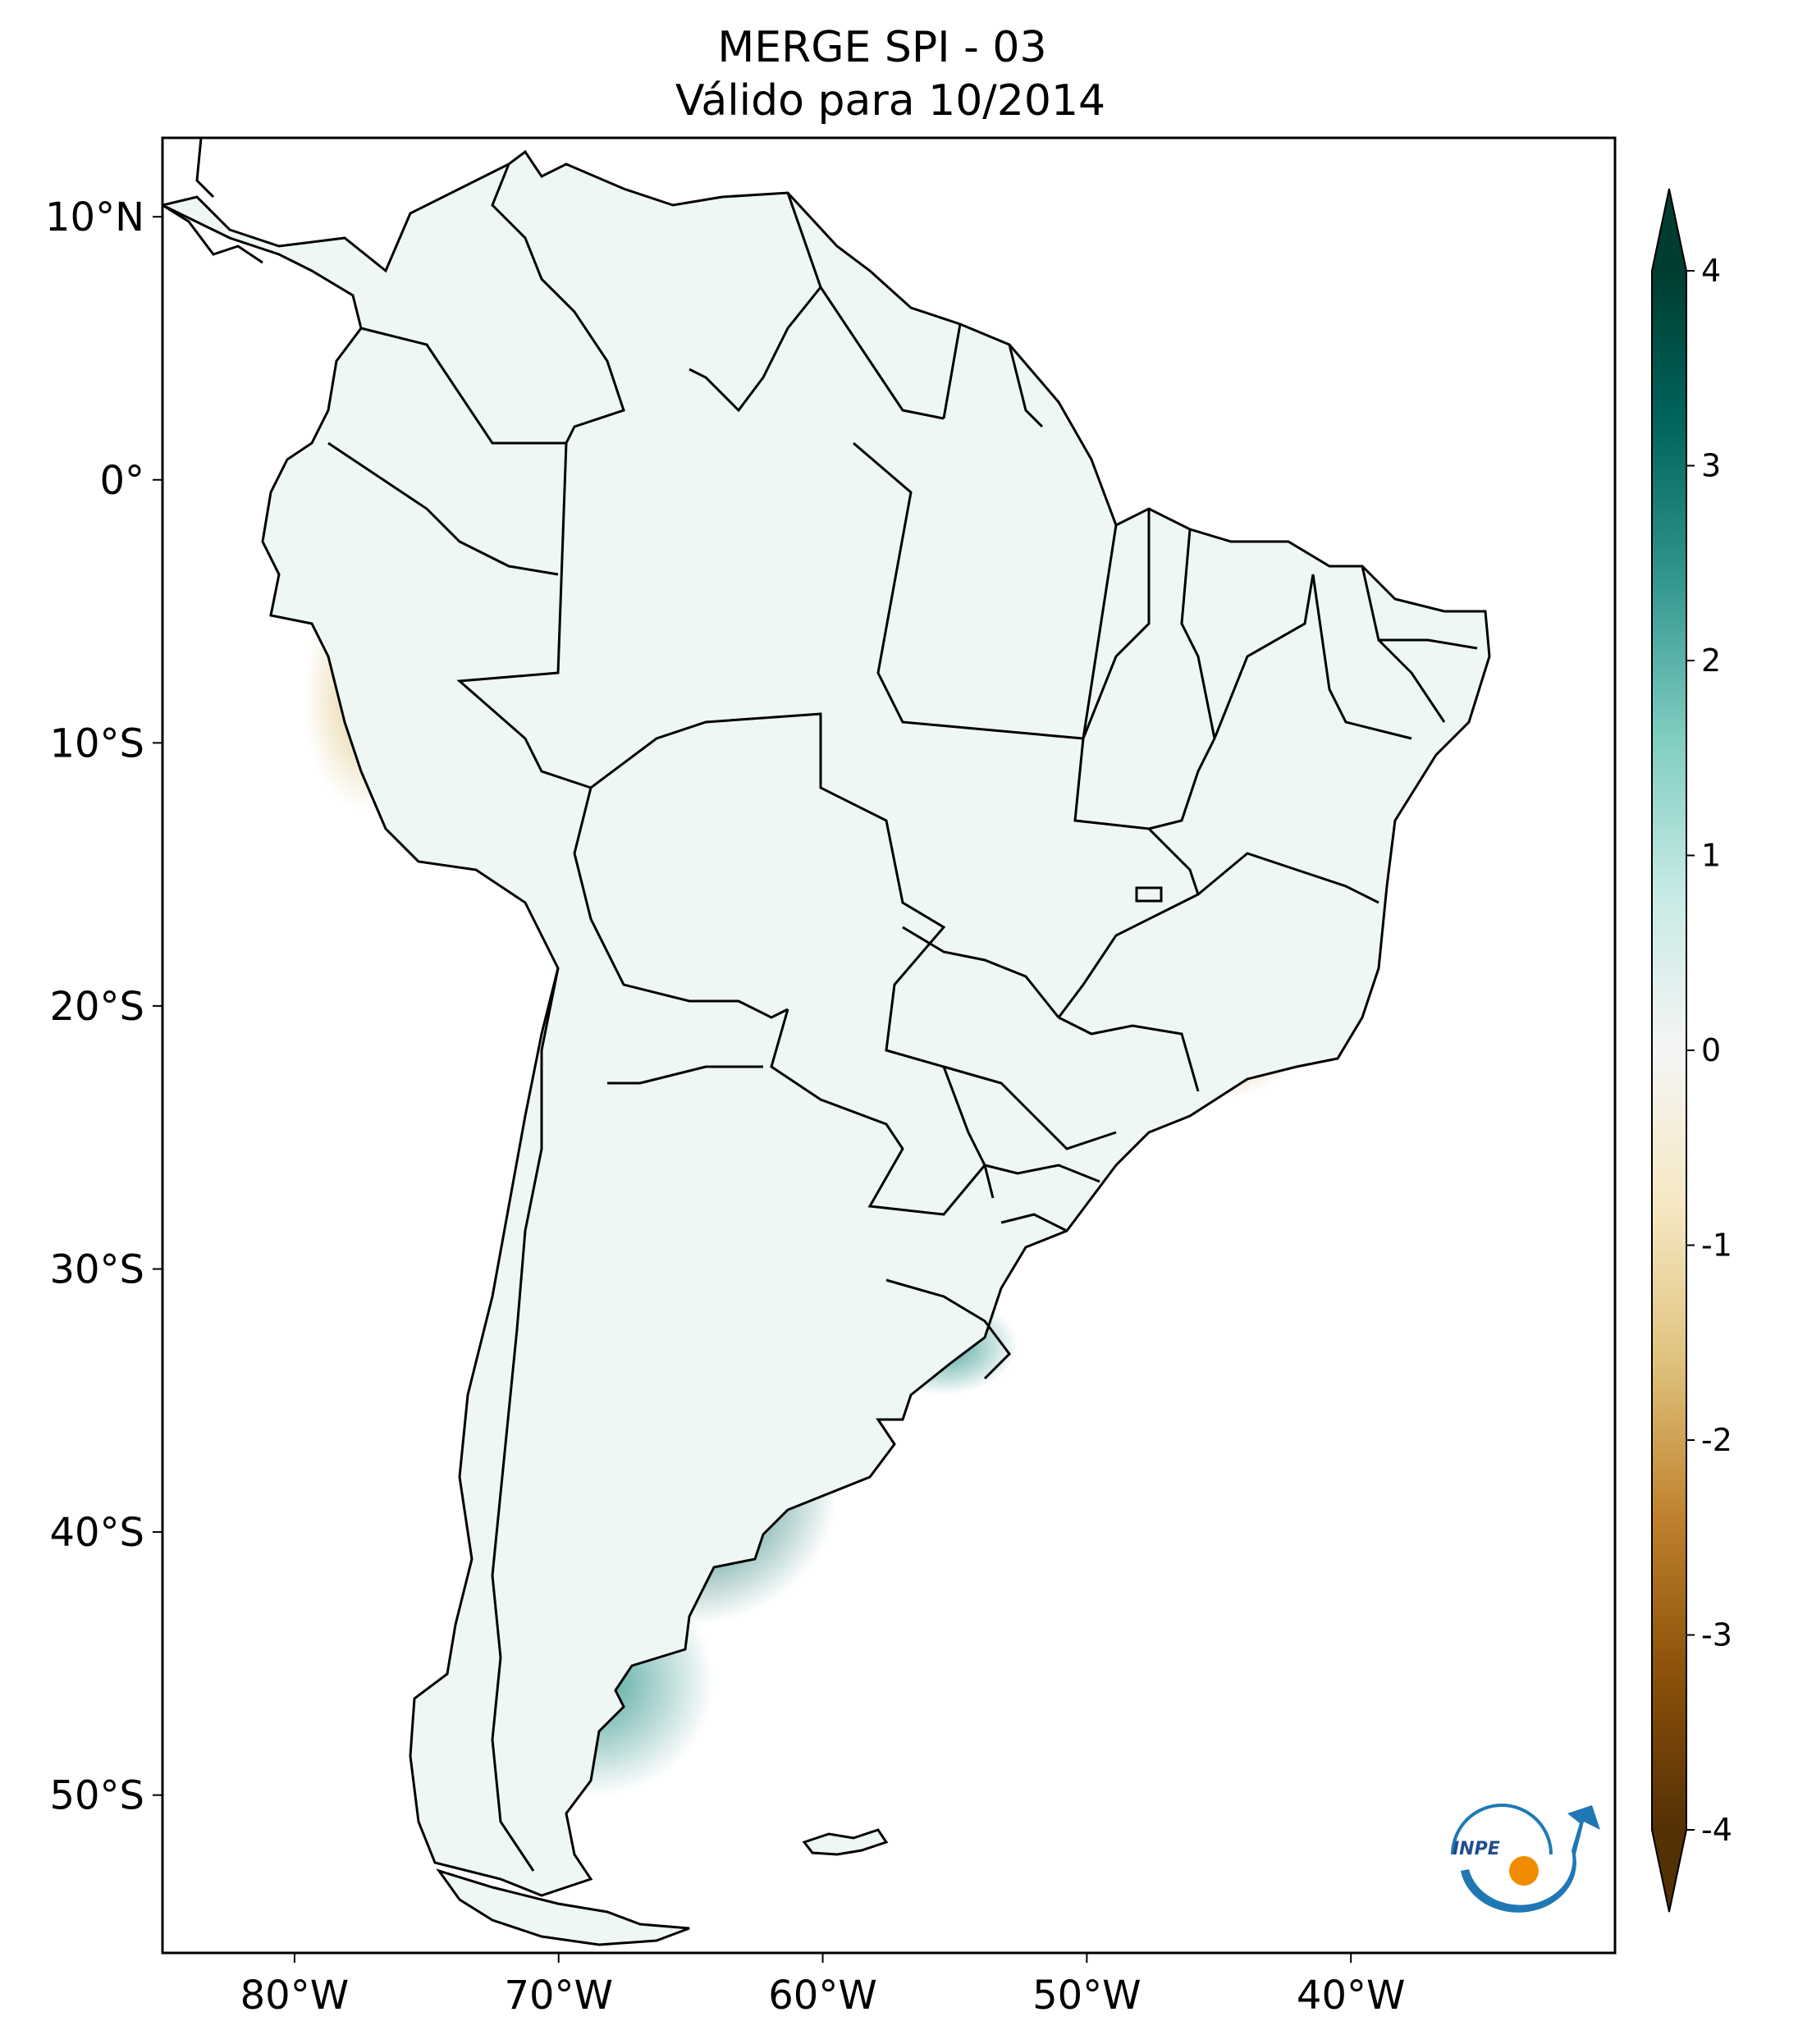 The image size is (1798, 2044). Describe the element at coordinates (121, 481) in the screenshot. I see `lat-tick-label: 0°` at that location.